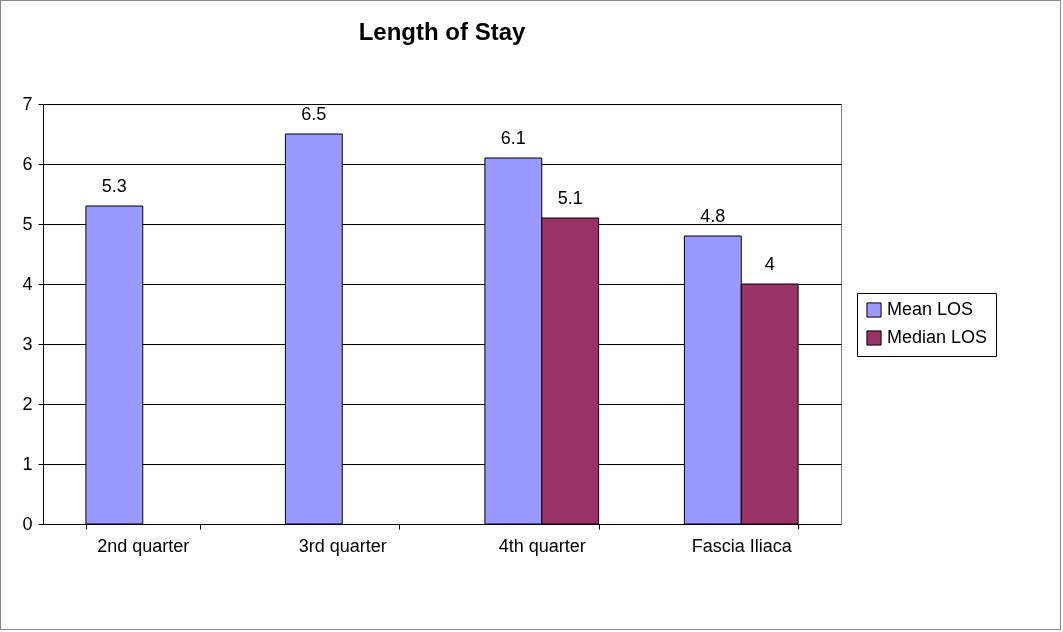  What do you see at coordinates (27, 343) in the screenshot?
I see `y-tick-label: 3` at bounding box center [27, 343].